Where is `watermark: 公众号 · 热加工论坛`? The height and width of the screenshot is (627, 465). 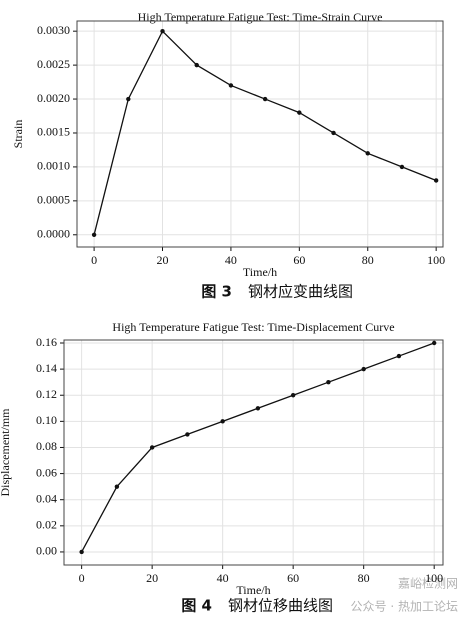 watermark: 公众号 · 热加工论坛 is located at coordinates (404, 607).